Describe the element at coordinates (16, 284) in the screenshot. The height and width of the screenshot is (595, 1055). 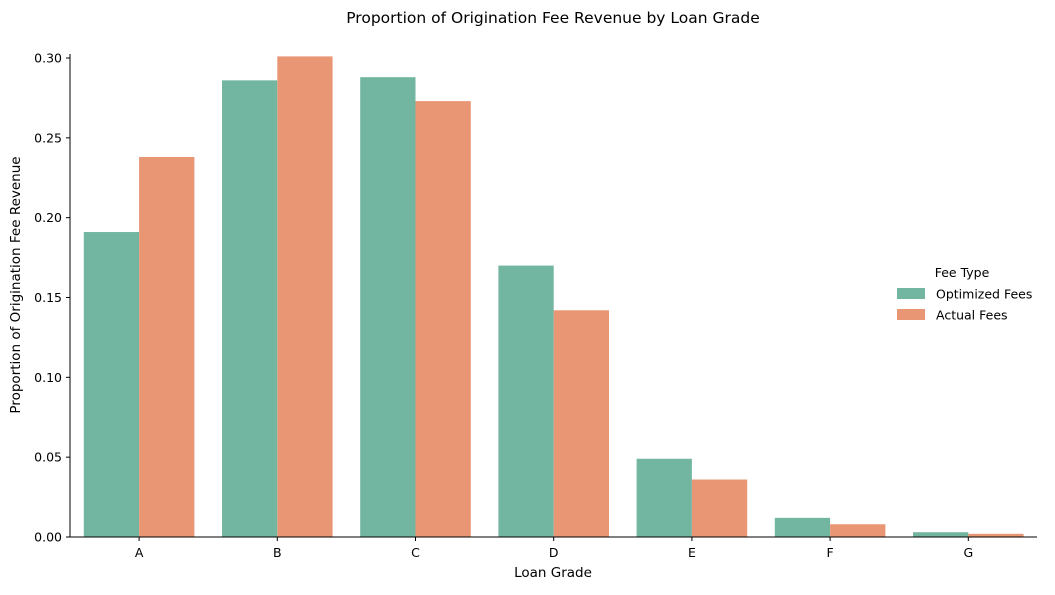
I see `y-axis-label: Proportion of Origination Fee Revenue` at that location.